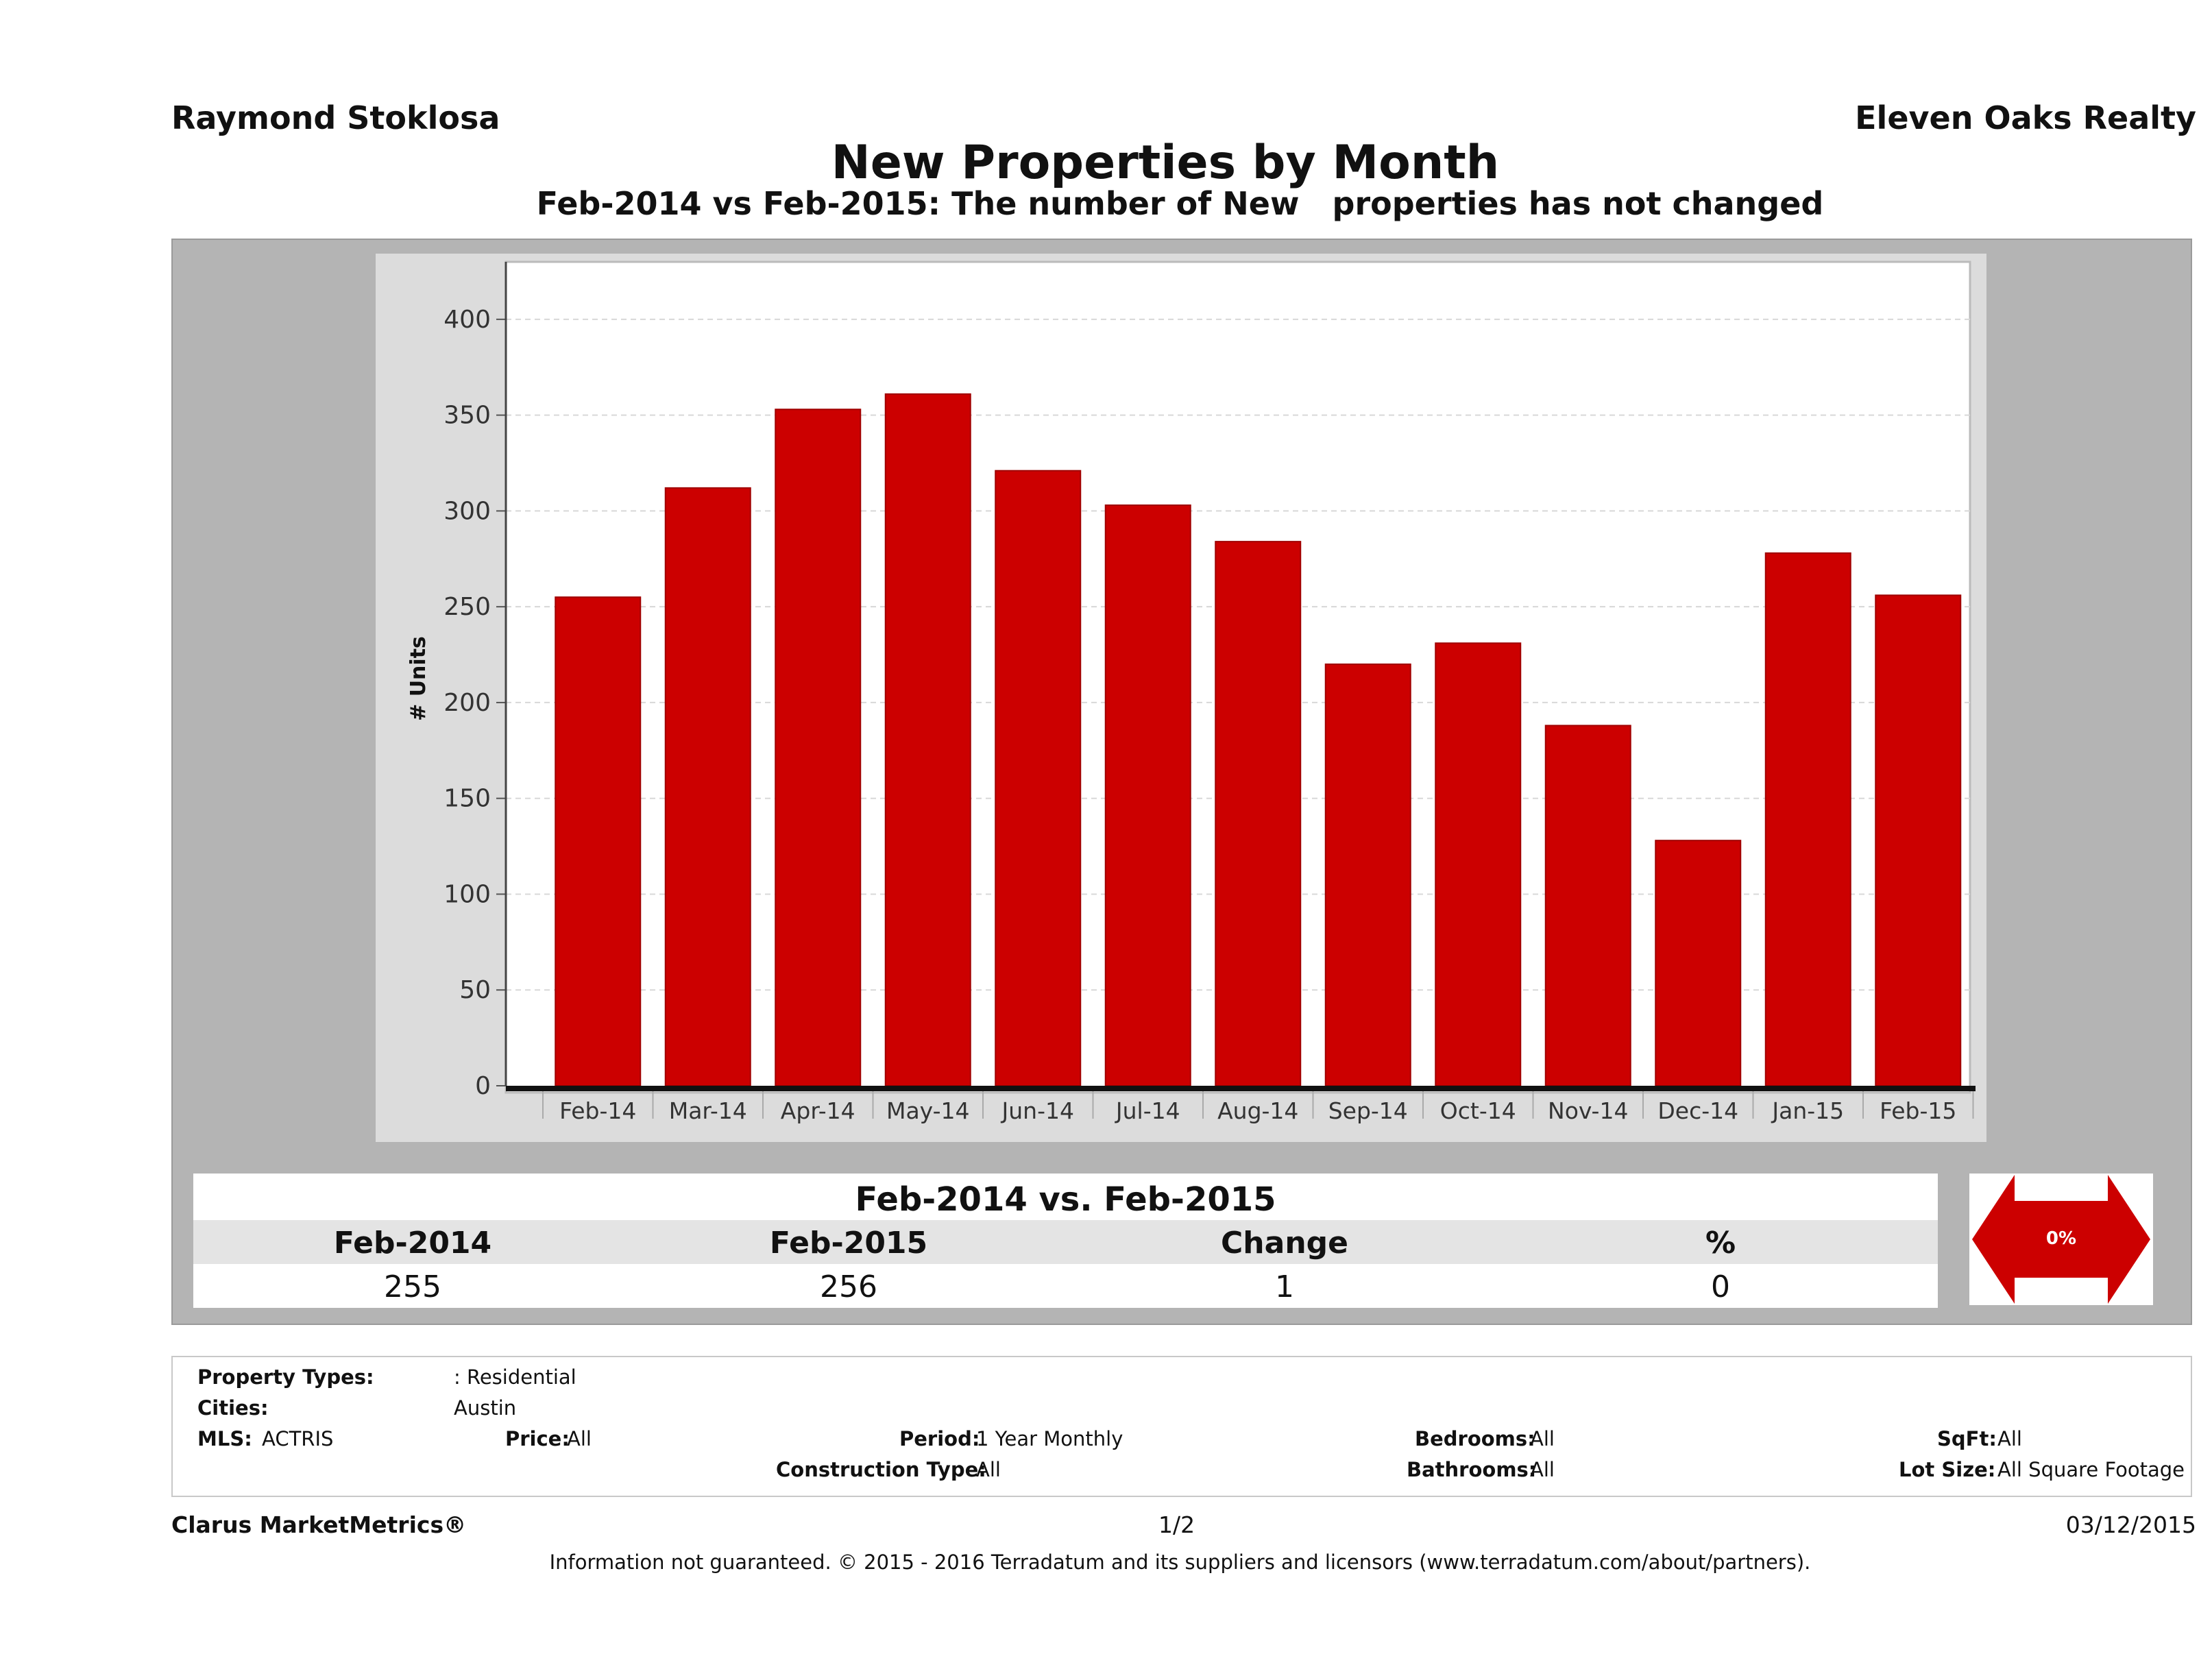  Describe the element at coordinates (2130, 1524) in the screenshot. I see `report-date: 03/12/2015` at that location.